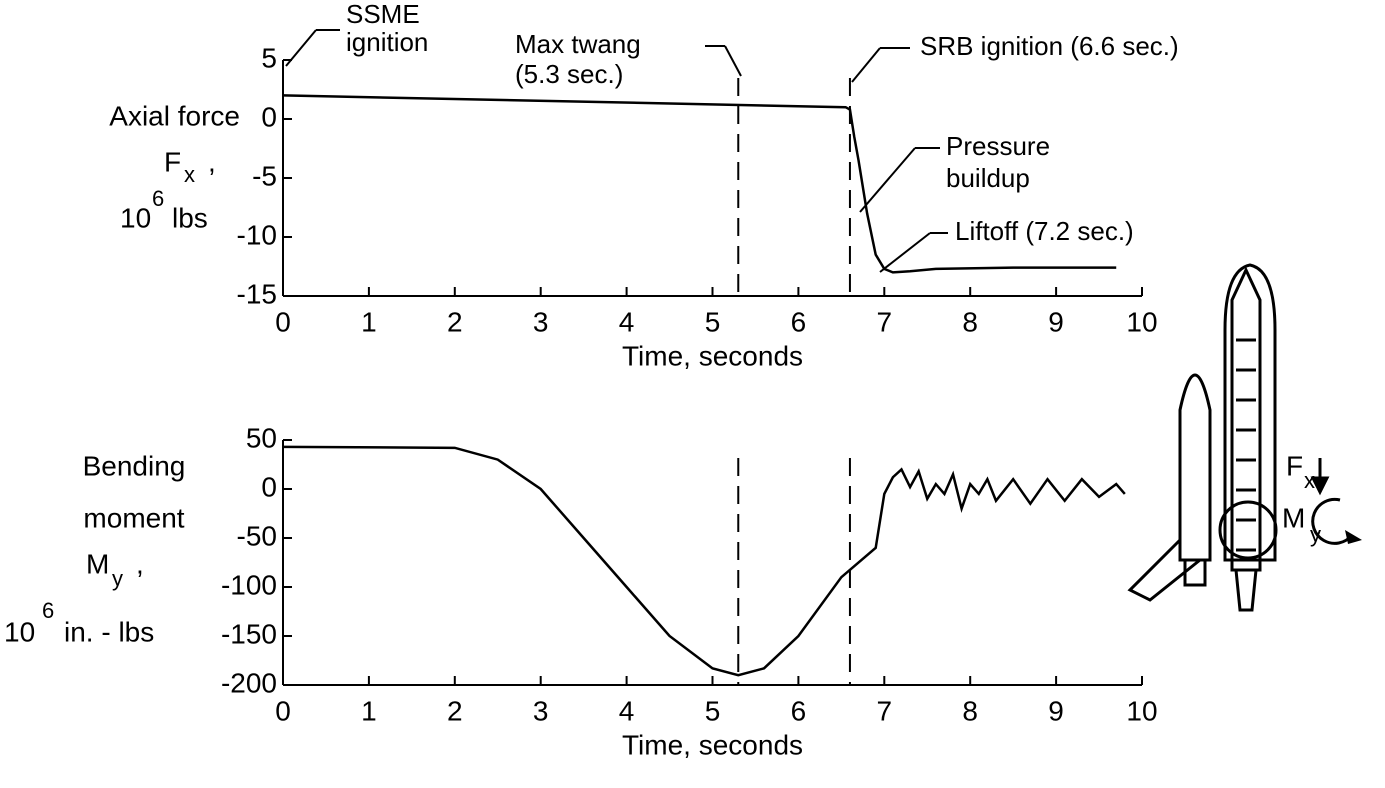 The image size is (1385, 788). What do you see at coordinates (1320, 477) in the screenshot?
I see `fx-arrow` at bounding box center [1320, 477].